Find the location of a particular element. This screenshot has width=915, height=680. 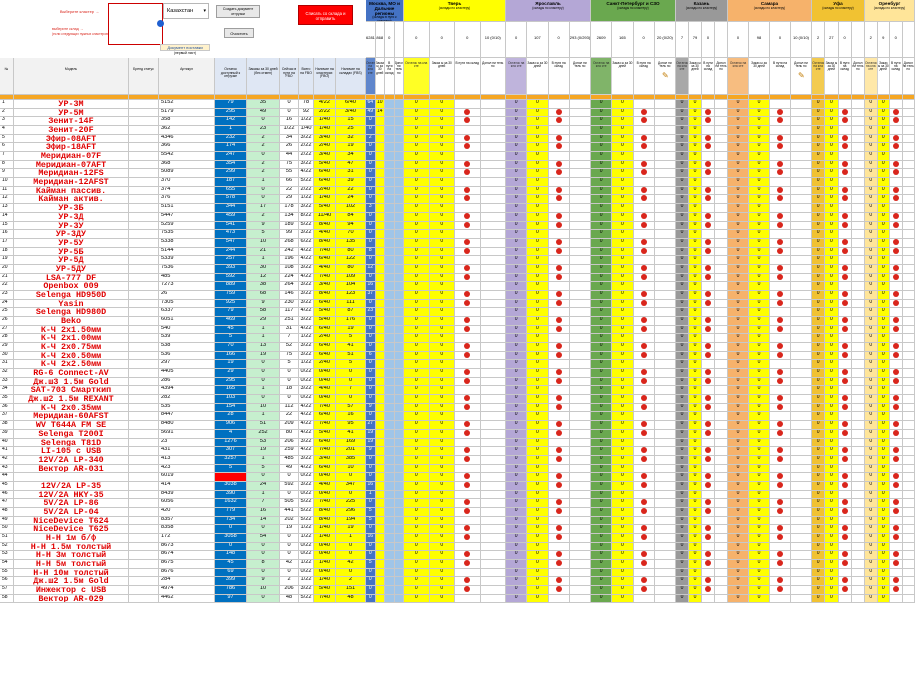

product-name: Дж.ш3 1.5м Gold is located at coordinates (71, 382).